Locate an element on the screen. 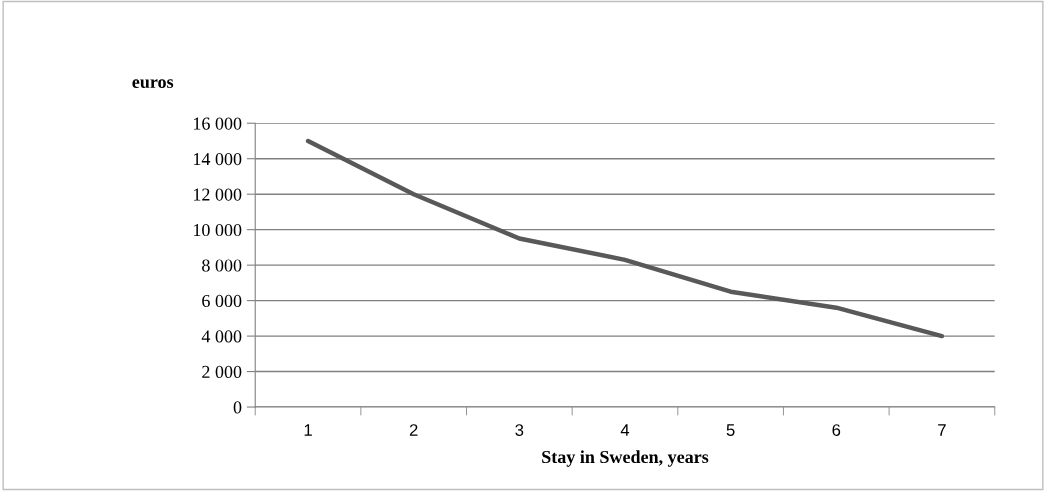 This screenshot has width=1046, height=491. y-tick-label: 14 000 is located at coordinates (217, 159).